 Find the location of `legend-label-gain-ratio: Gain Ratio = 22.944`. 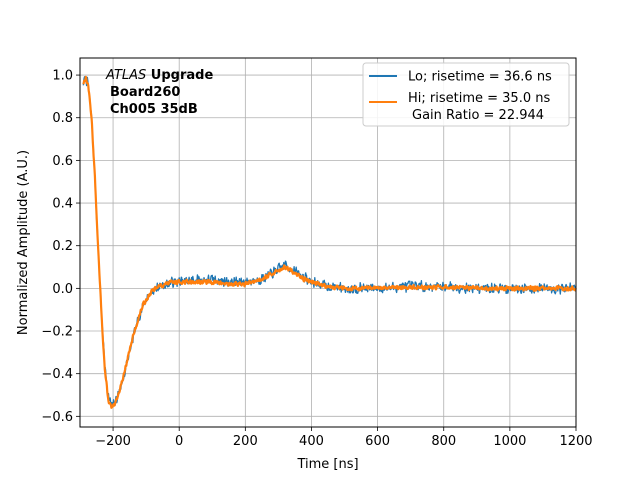

legend-label-gain-ratio: Gain Ratio = 22.944 is located at coordinates (478, 115).